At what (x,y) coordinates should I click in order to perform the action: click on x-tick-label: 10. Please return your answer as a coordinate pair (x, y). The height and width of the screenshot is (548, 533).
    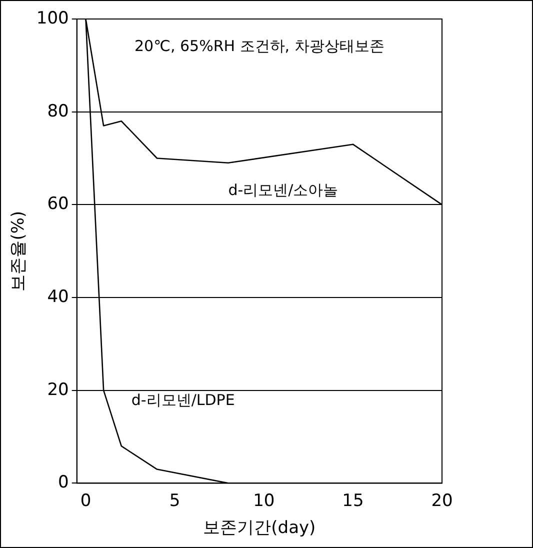
    Looking at the image, I should click on (264, 500).